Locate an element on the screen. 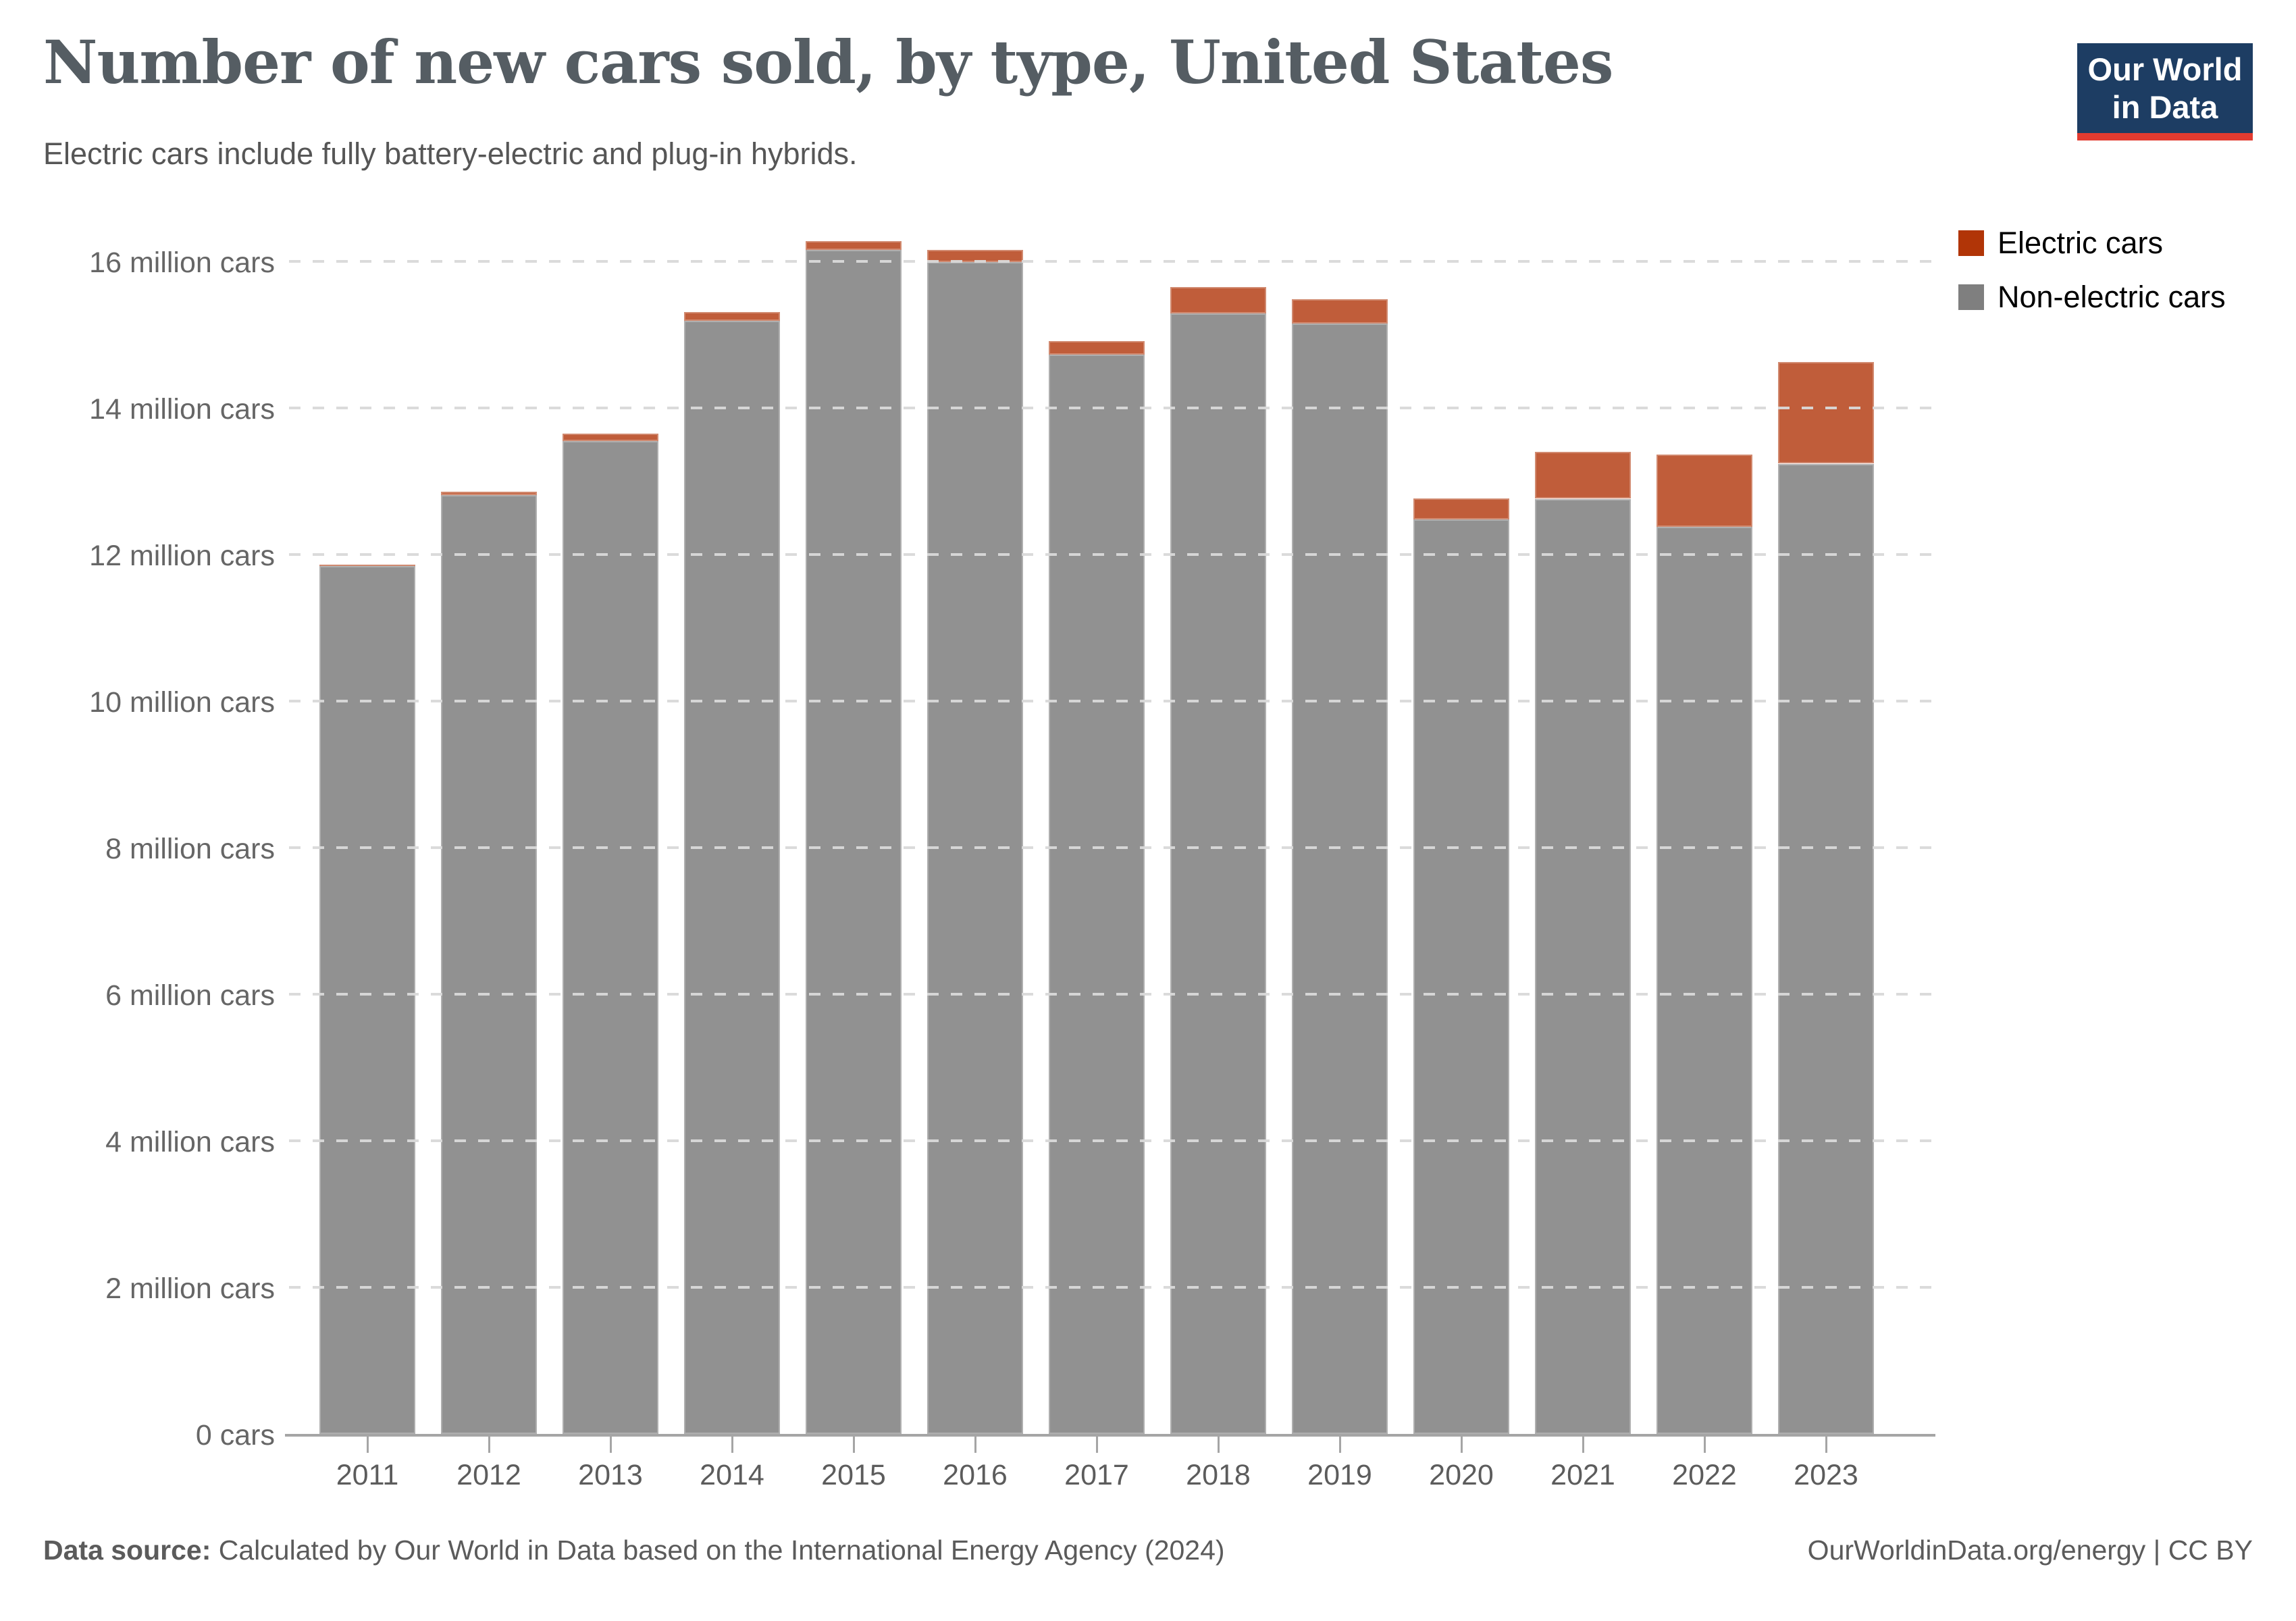  owid-logo-line1: Our World is located at coordinates (2165, 69).